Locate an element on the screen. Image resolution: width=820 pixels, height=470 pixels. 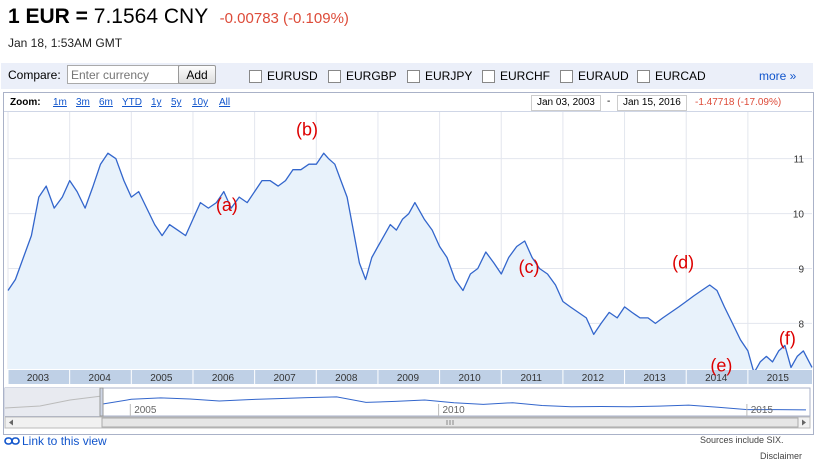
compare-option-label: EURJPY is located at coordinates (449, 76).